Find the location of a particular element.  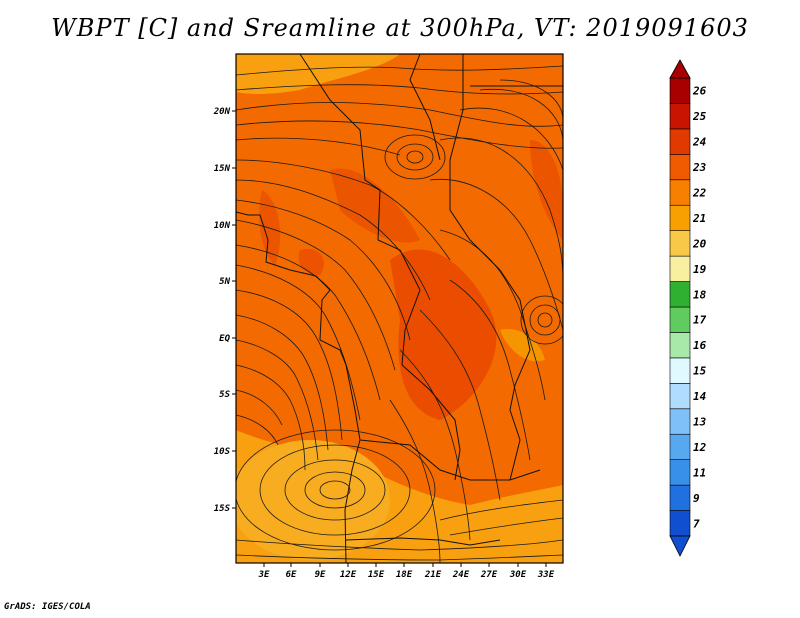

lat-label: 10N is located at coordinates (222, 226).